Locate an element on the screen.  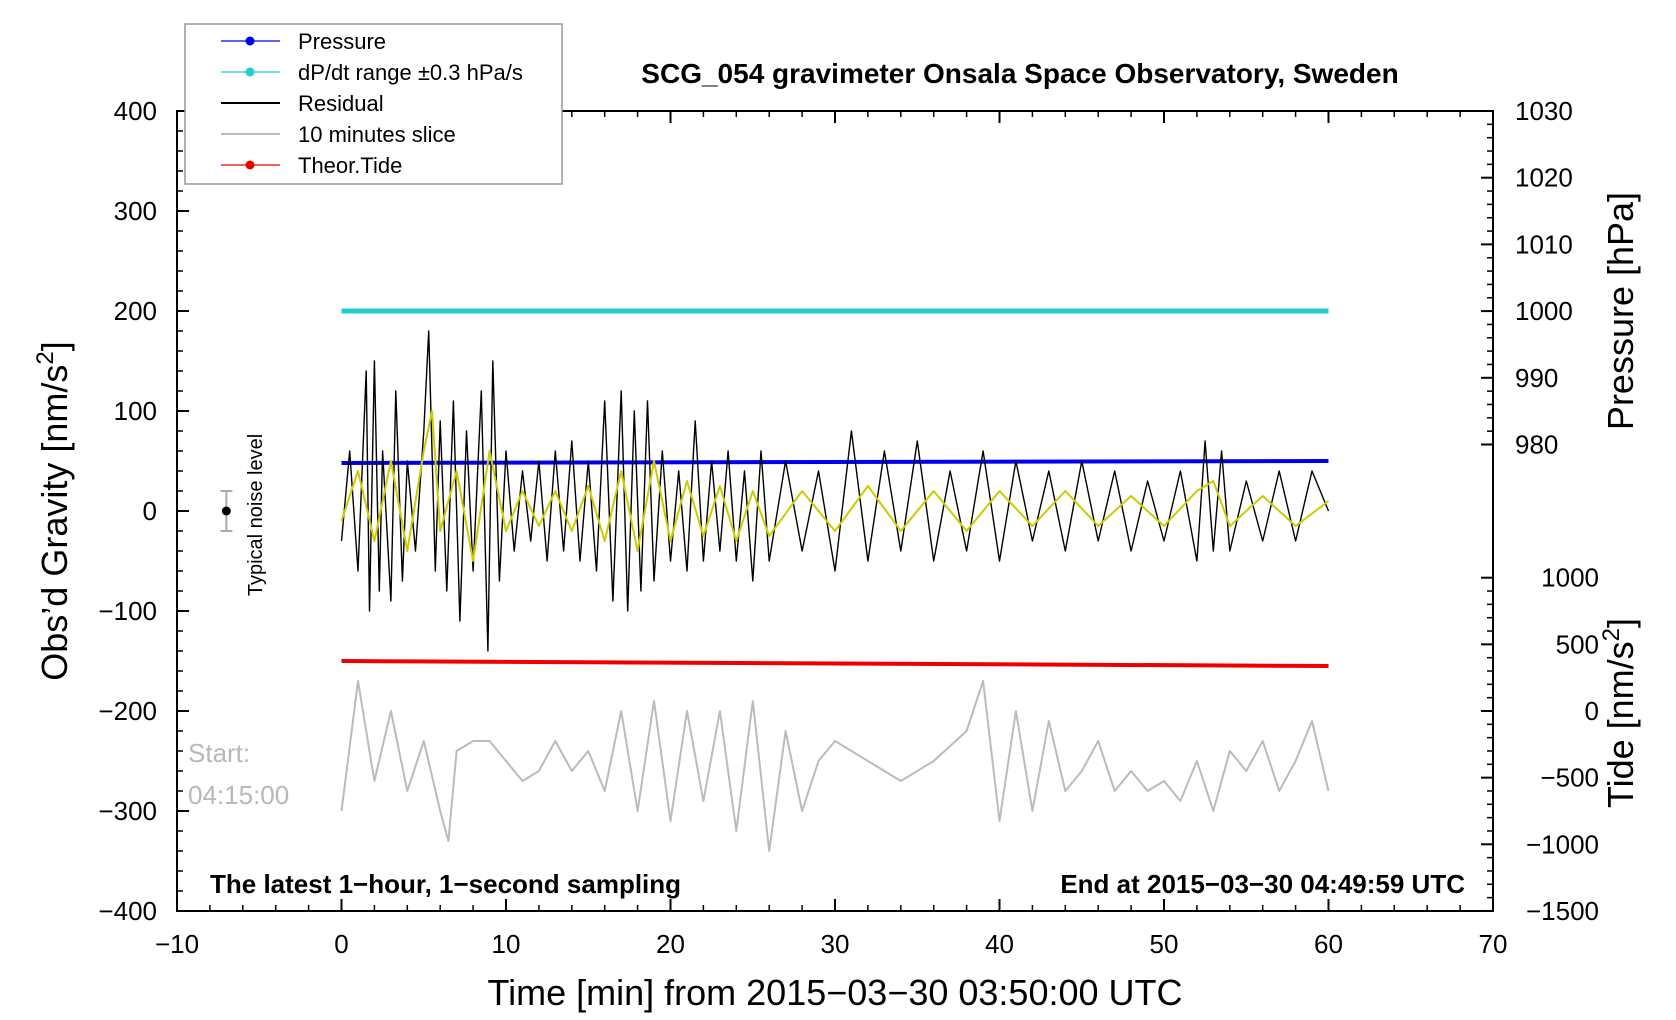
series-line-residual-10-min-filtered is located at coordinates (835, 486).